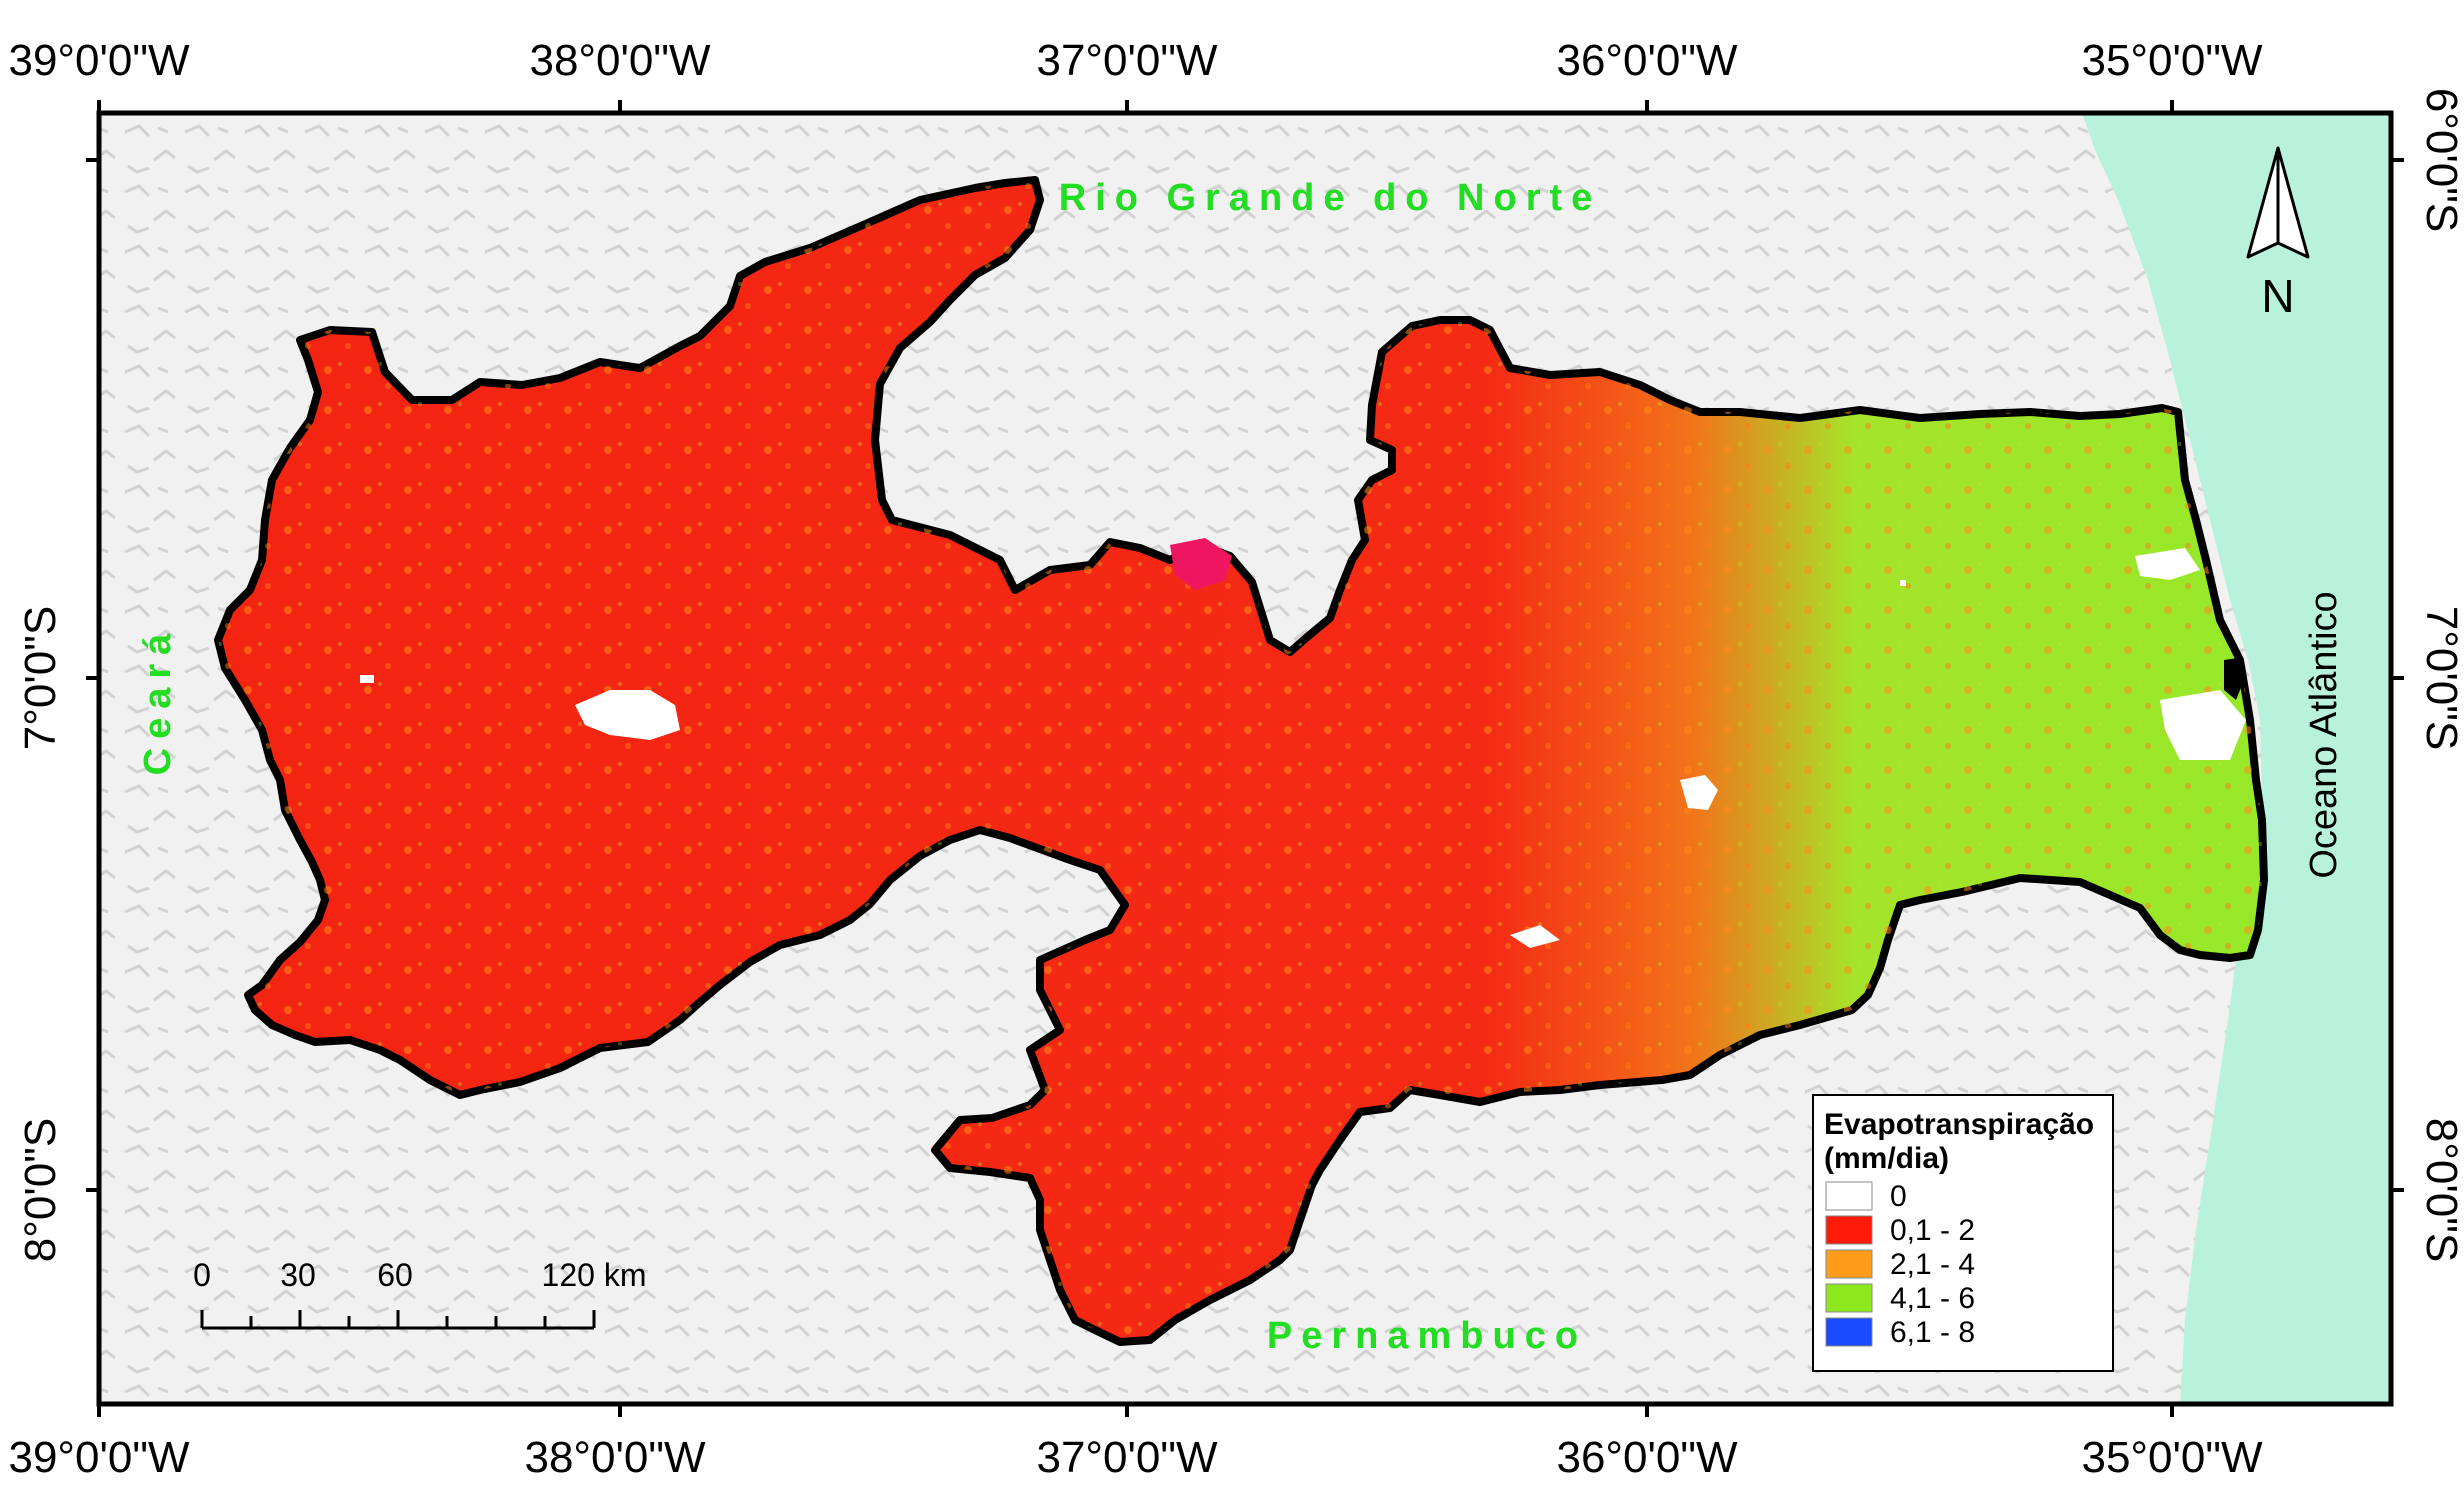 This screenshot has width=2464, height=1489. What do you see at coordinates (2171, 60) in the screenshot?
I see `lon-label-top: 35°0'0"W` at bounding box center [2171, 60].